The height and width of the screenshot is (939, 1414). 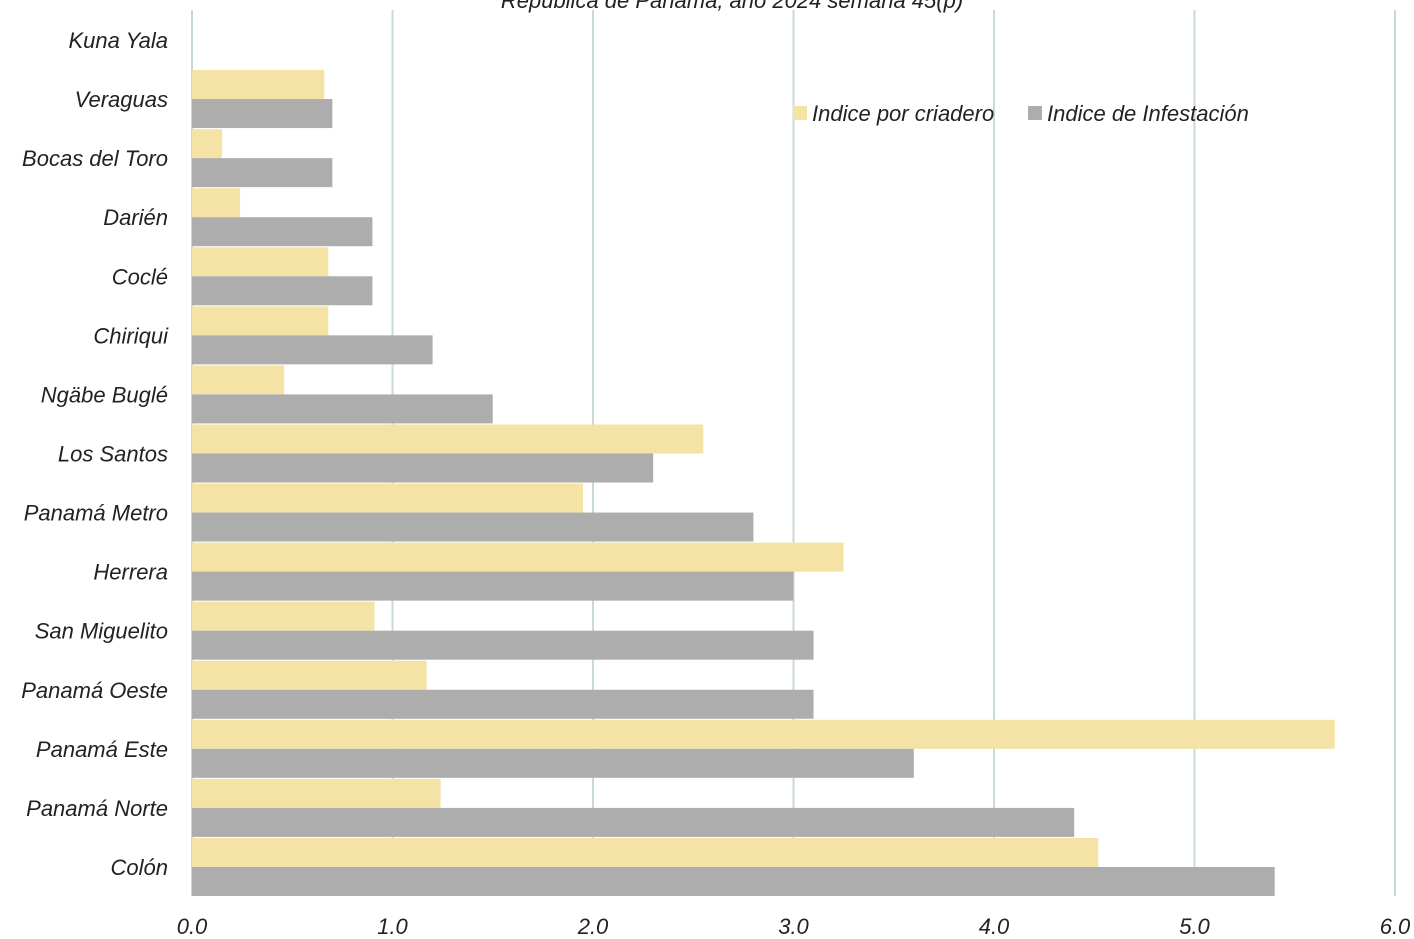 What do you see at coordinates (135, 217) in the screenshot?
I see `category-label: Darién` at bounding box center [135, 217].